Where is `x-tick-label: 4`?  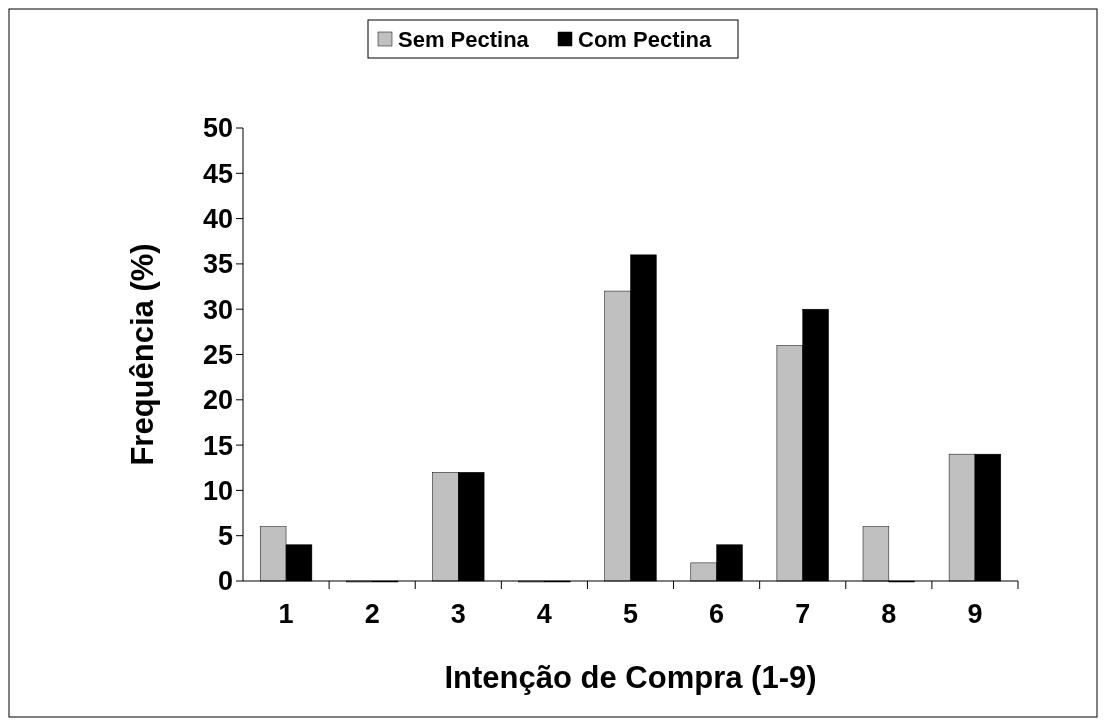
x-tick-label: 4 is located at coordinates (544, 614).